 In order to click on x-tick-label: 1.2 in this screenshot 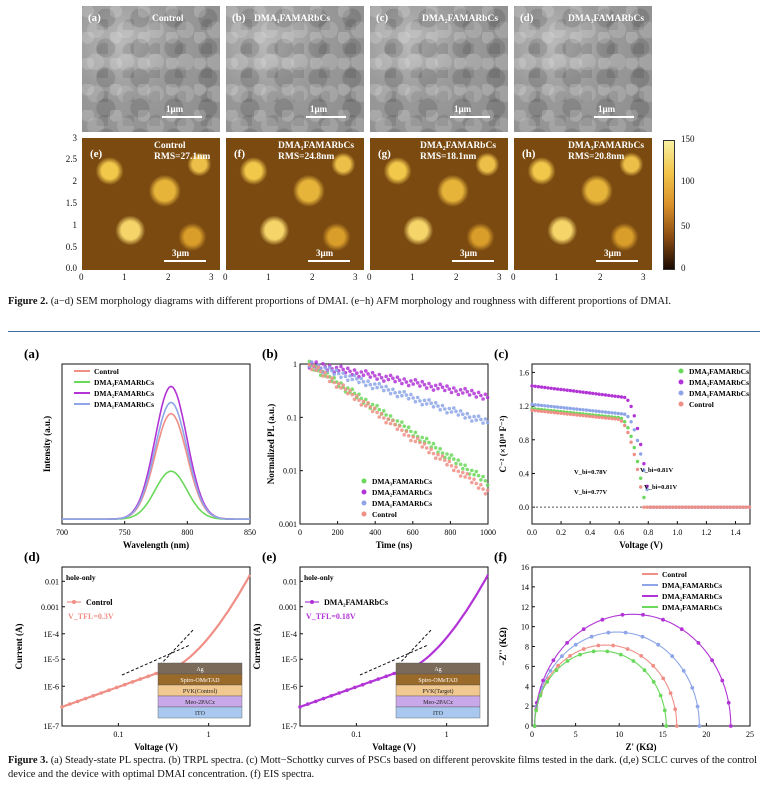, I will do `click(706, 532)`.